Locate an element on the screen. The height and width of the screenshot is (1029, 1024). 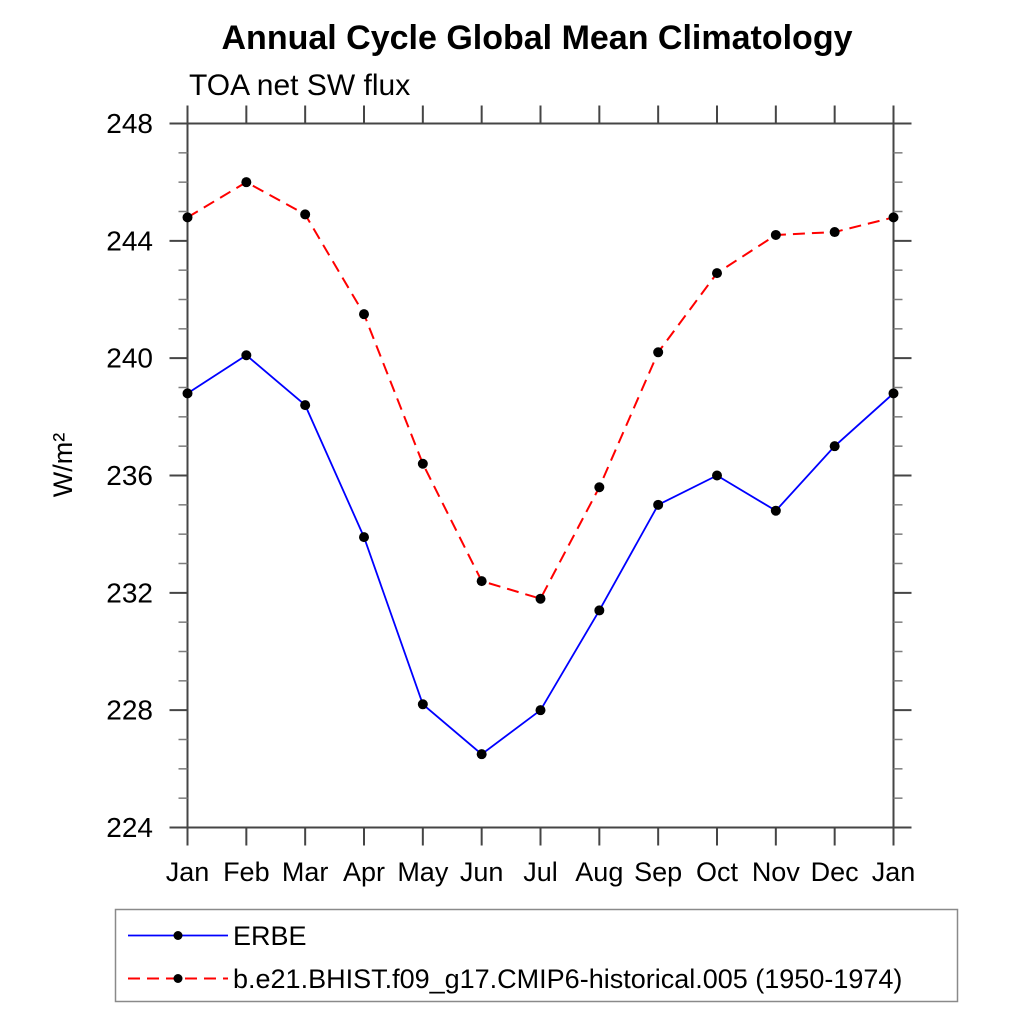
x-tick-label: Jul is located at coordinates (540, 872).